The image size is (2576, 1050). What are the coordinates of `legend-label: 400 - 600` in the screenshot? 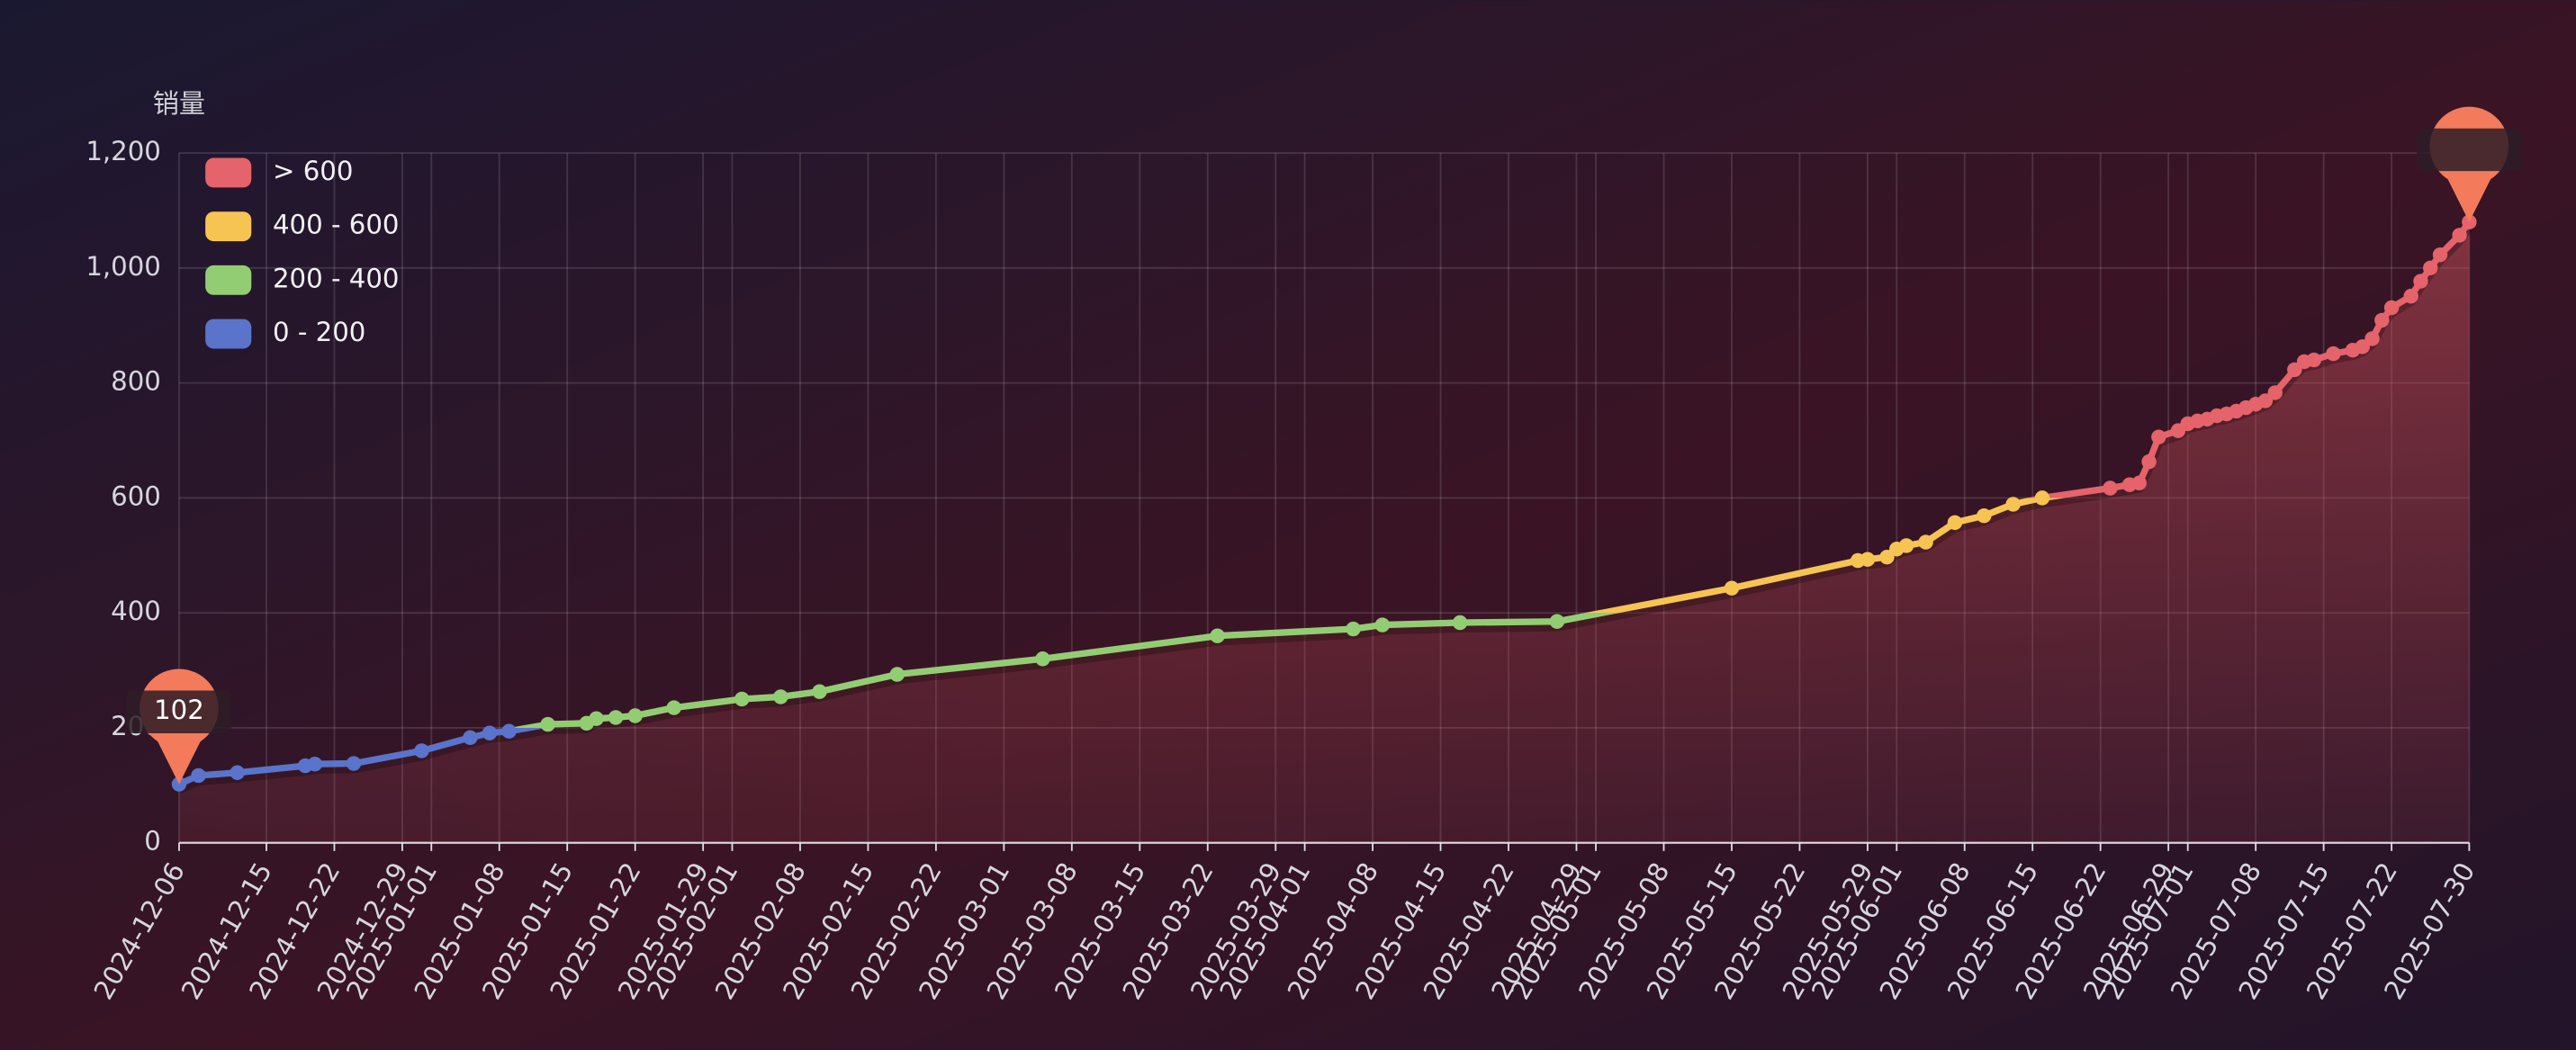 It's located at (336, 225).